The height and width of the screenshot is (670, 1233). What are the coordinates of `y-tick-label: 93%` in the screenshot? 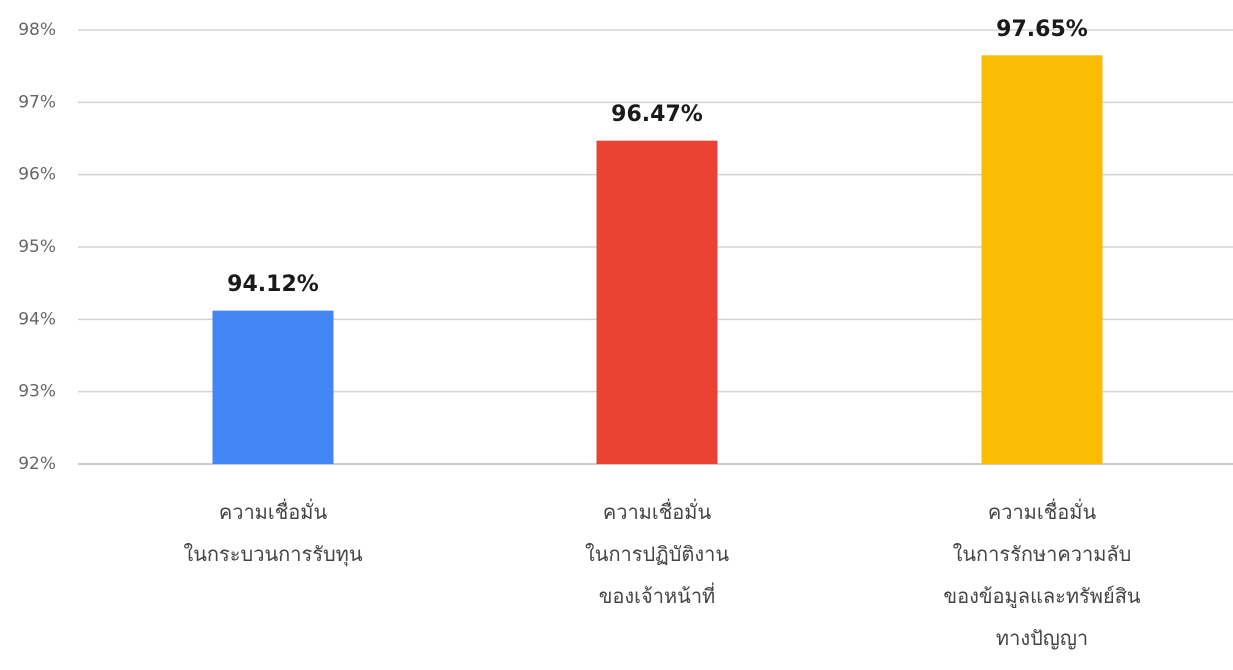 It's located at (37, 392).